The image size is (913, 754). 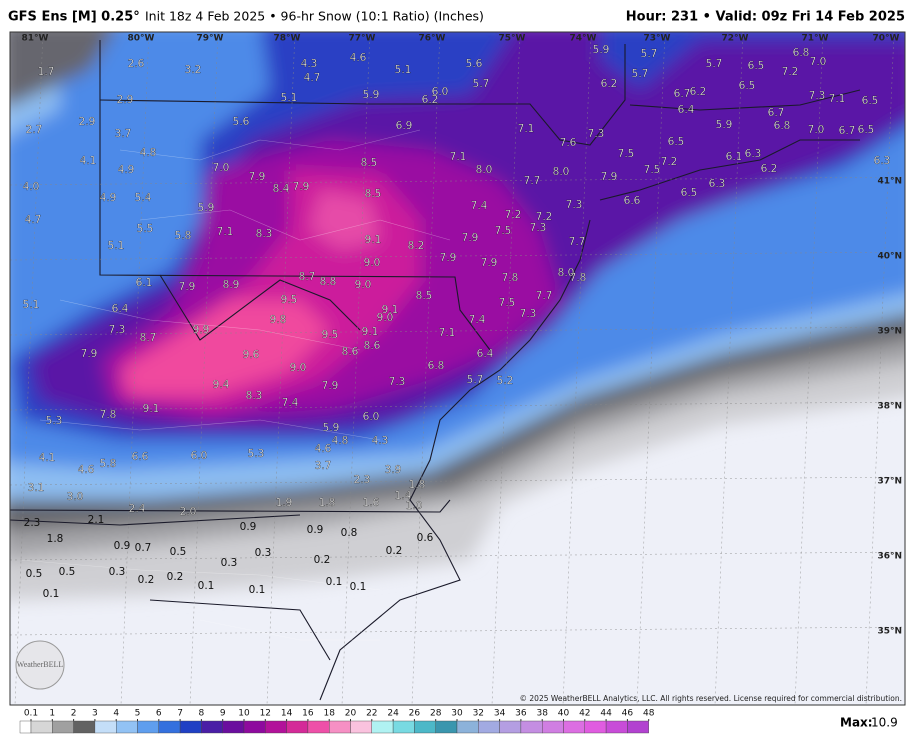 What do you see at coordinates (95, 714) in the screenshot?
I see `colorbar-label: 3` at bounding box center [95, 714].